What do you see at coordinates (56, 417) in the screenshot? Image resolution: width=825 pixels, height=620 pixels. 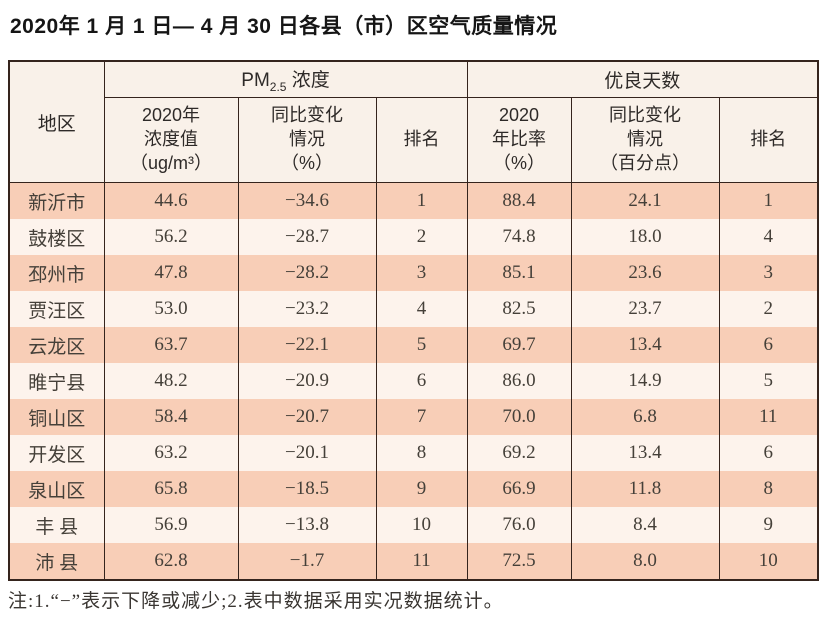 I see `region-cell: 铜山区` at bounding box center [56, 417].